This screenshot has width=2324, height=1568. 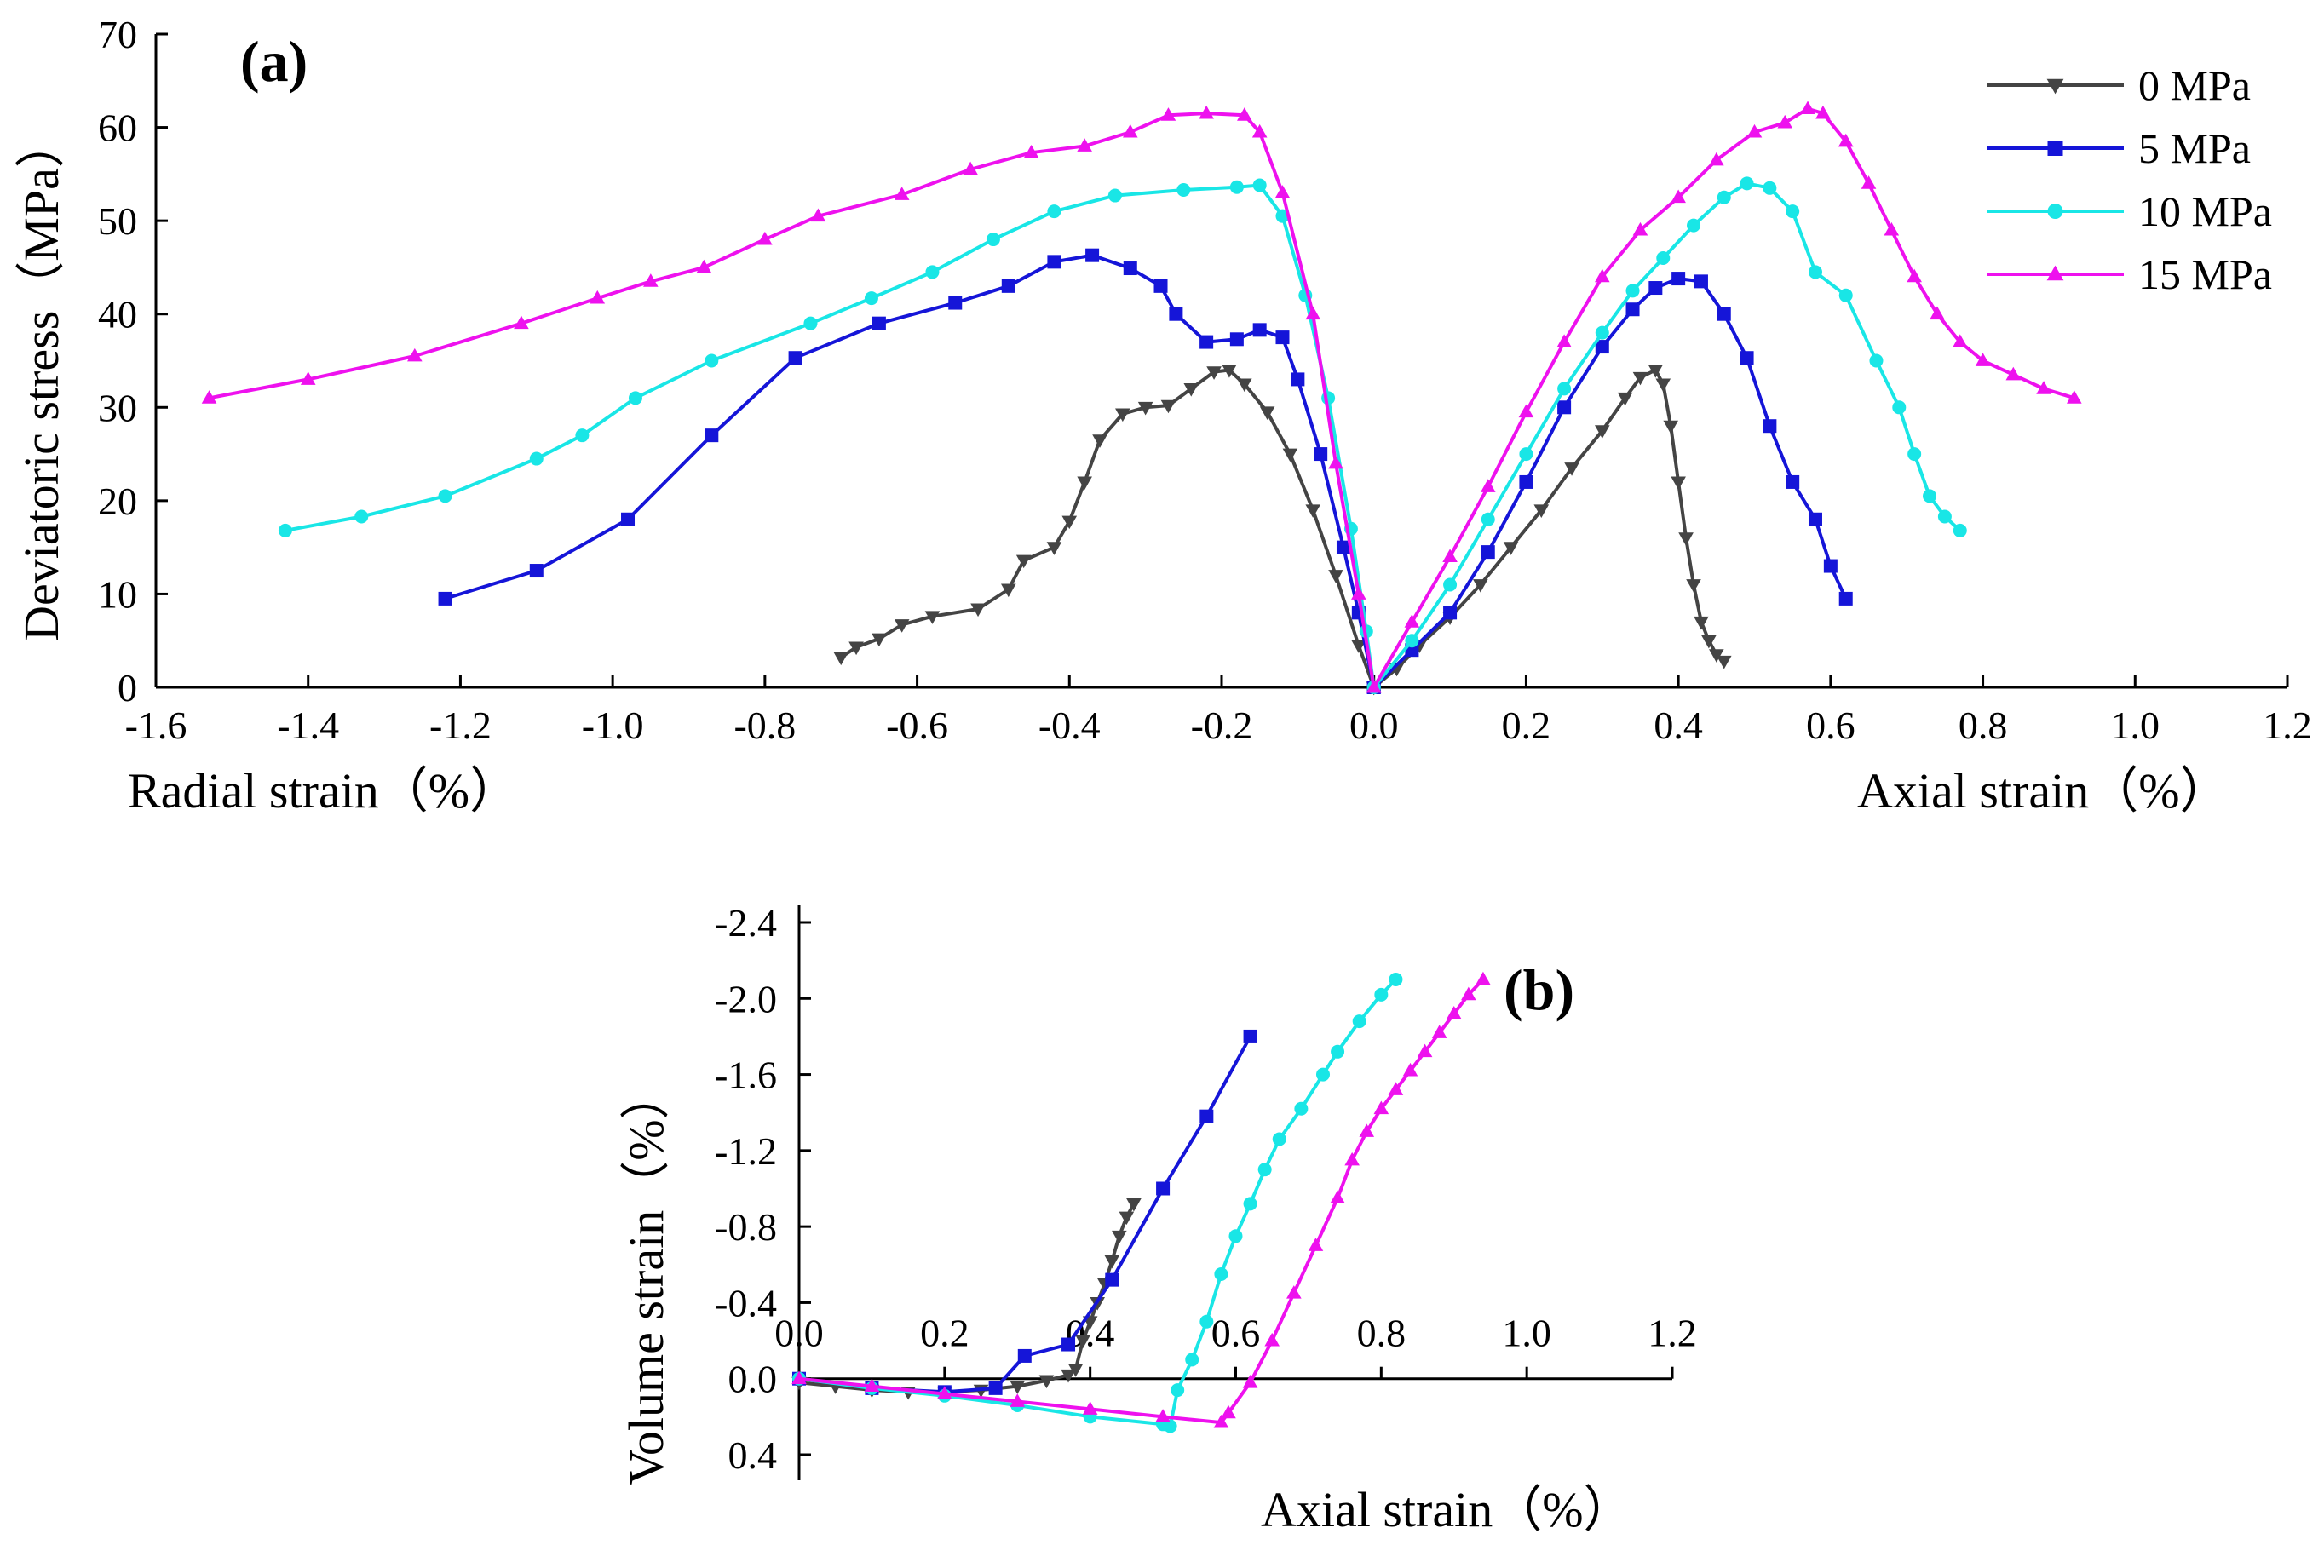 What do you see at coordinates (1447, 1509) in the screenshot?
I see `panel-b-x-axis-label: Axial strain（%）` at bounding box center [1447, 1509].